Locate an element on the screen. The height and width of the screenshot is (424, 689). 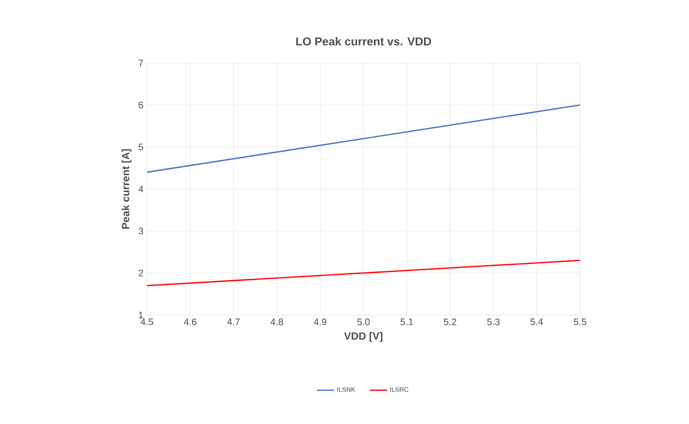
x-tick-label: 4.8 is located at coordinates (277, 322).